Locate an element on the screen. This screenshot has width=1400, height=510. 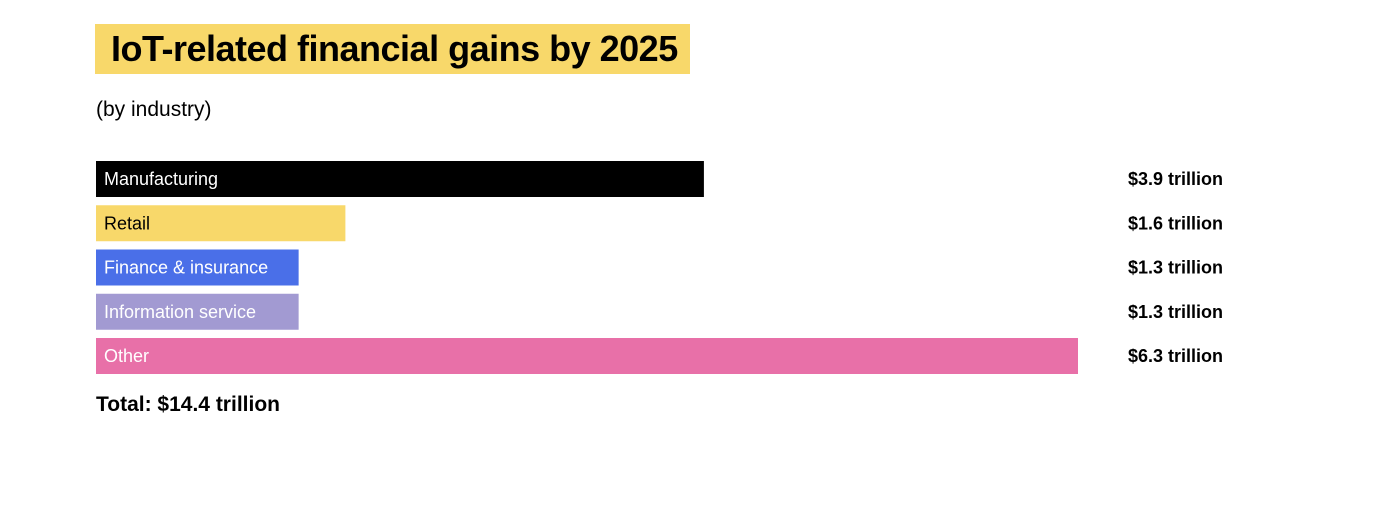
bar-value-label: $6.3 trillion is located at coordinates (1175, 356).